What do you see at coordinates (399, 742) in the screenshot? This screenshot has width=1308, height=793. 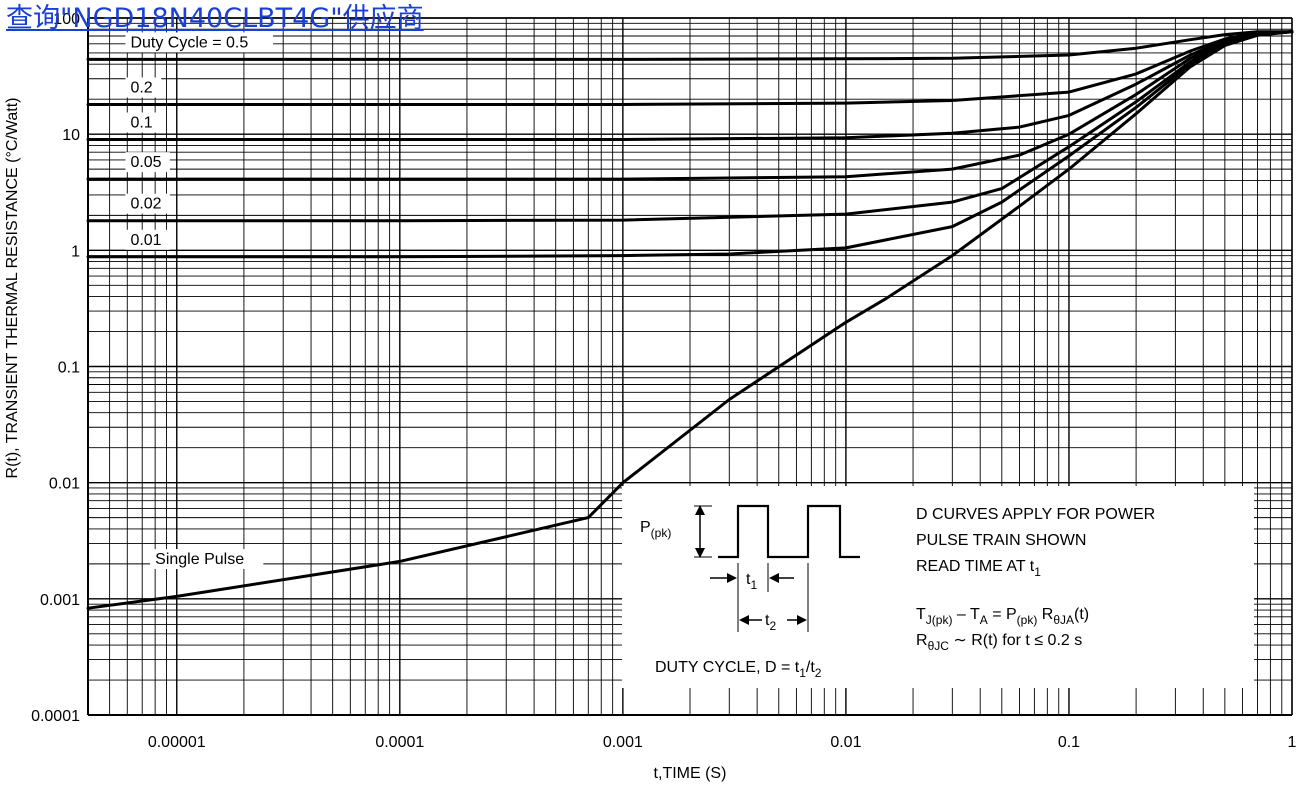 I see `x-tick-label: 0.0001` at bounding box center [399, 742].